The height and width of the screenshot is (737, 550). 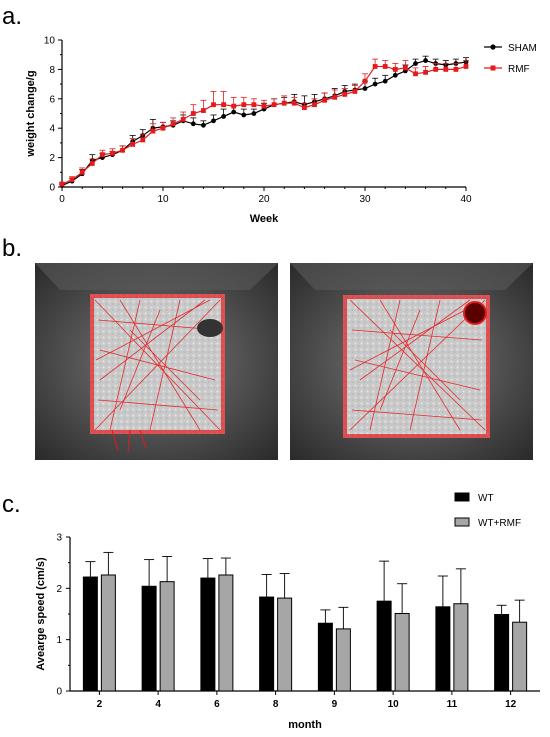 What do you see at coordinates (511, 704) in the screenshot?
I see `x-tick-label: 12` at bounding box center [511, 704].